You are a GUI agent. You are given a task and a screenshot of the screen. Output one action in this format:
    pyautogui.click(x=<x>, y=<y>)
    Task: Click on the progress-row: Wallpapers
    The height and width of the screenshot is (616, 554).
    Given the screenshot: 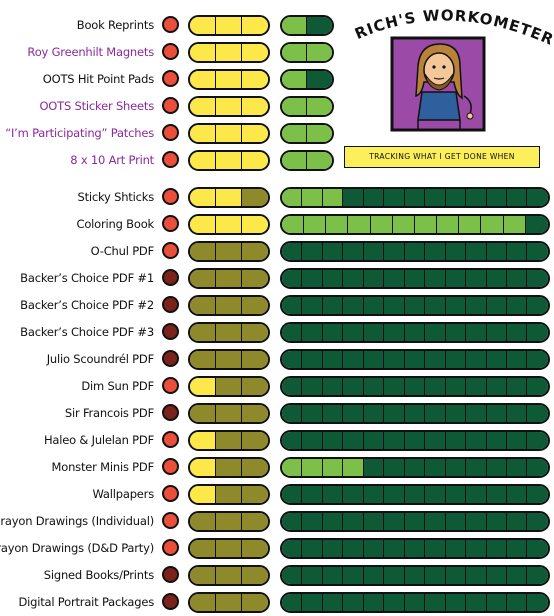 What is the action you would take?
    pyautogui.click(x=277, y=494)
    